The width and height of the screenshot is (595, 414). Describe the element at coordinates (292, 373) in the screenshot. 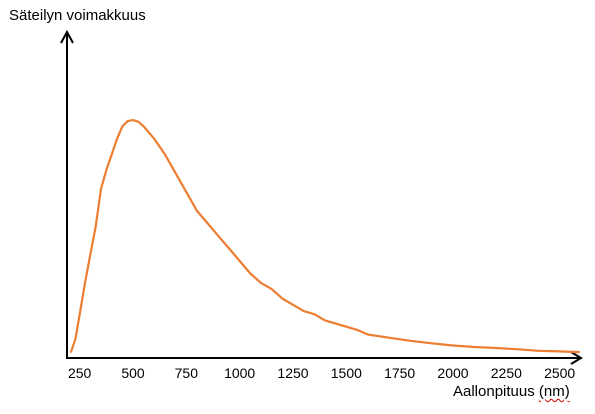

I see `x-tick-label: 1250` at that location.